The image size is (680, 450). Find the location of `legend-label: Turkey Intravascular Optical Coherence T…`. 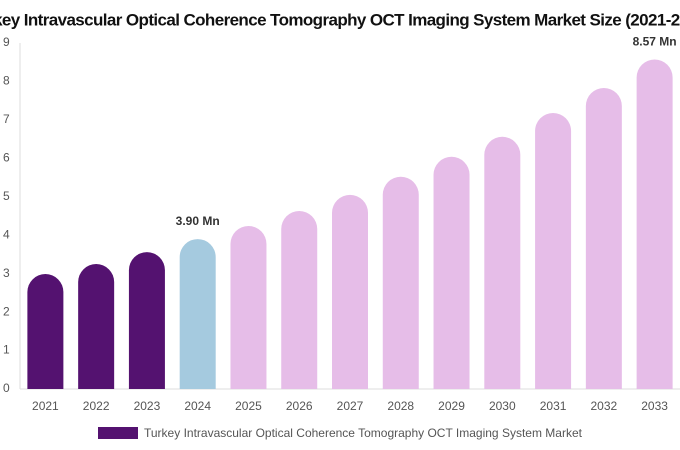

legend-label: Turkey Intravascular Optical Coherence T… is located at coordinates (363, 433).